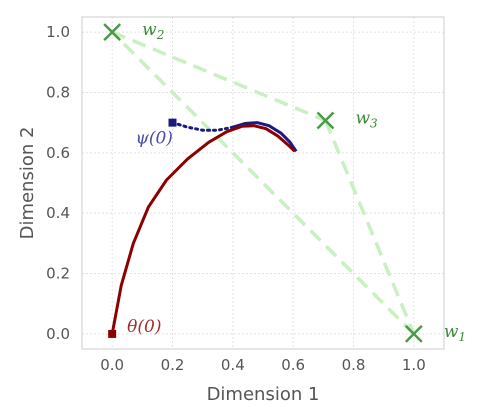 Image resolution: width=480 pixels, height=420 pixels. What do you see at coordinates (112, 32) in the screenshot?
I see `weight-marker-w2` at bounding box center [112, 32].